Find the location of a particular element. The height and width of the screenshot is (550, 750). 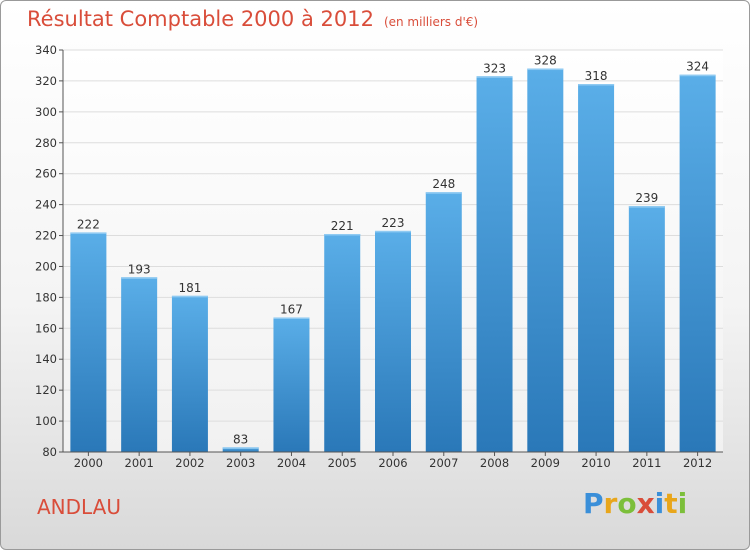

y-tick-label: 180 is located at coordinates (46, 297).